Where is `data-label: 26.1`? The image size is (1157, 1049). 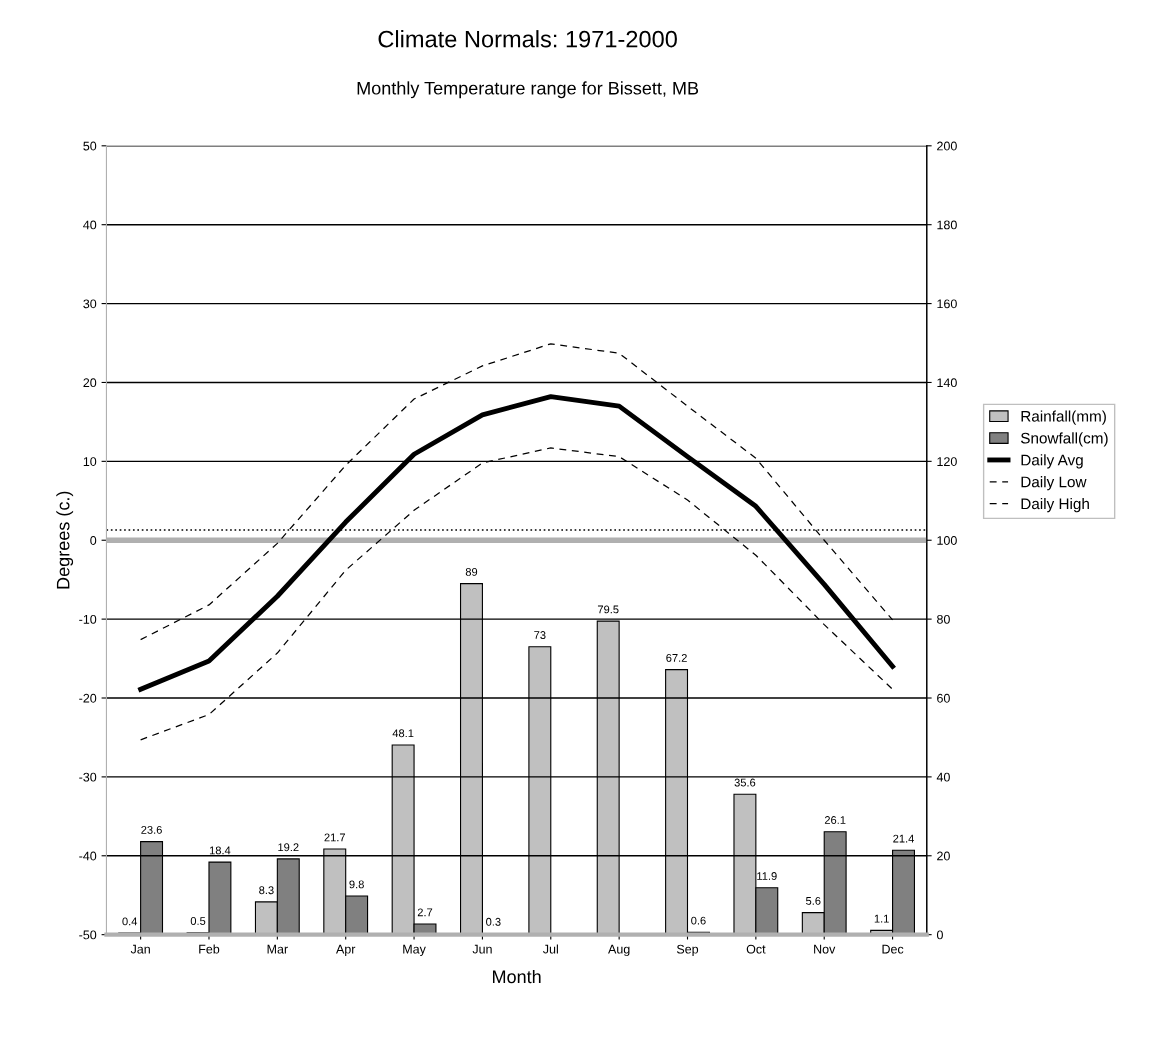 data-label: 26.1 is located at coordinates (835, 820).